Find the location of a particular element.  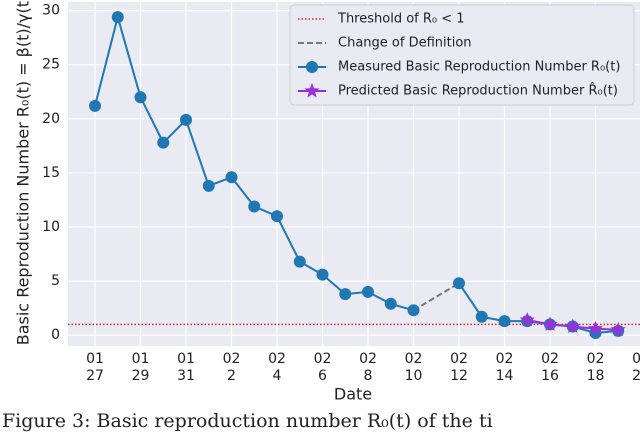

legend-label: Change of Definition is located at coordinates (405, 43).